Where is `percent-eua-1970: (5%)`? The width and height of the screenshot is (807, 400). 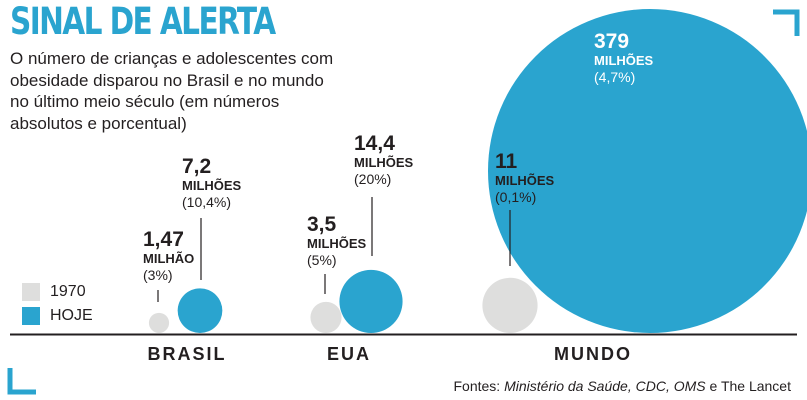
percent-eua-1970: (5%) is located at coordinates (322, 260).